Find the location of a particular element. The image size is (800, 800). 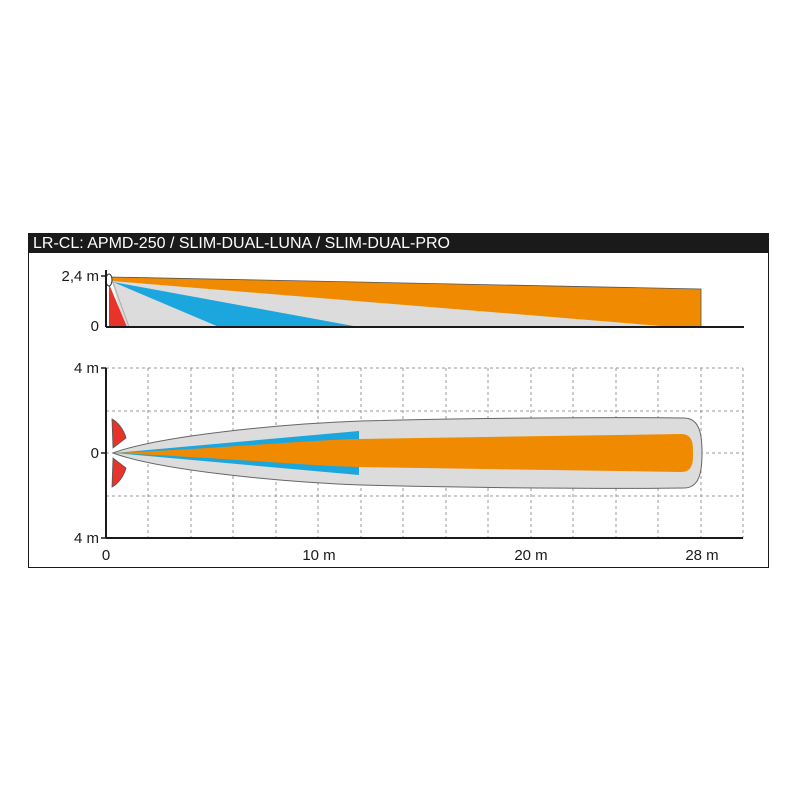

top-creep-zone-upper is located at coordinates (119, 433).